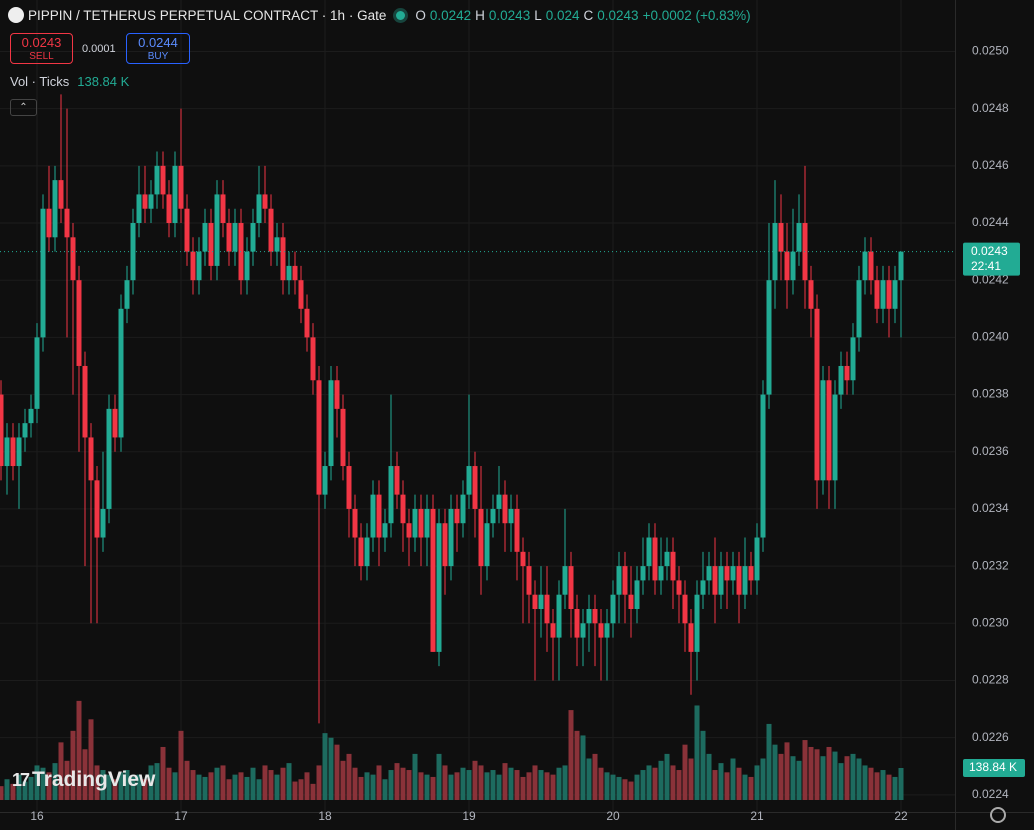 This screenshot has width=1034, height=830. Describe the element at coordinates (990, 51) in the screenshot. I see `y-tick-label: 0.0250` at that location.